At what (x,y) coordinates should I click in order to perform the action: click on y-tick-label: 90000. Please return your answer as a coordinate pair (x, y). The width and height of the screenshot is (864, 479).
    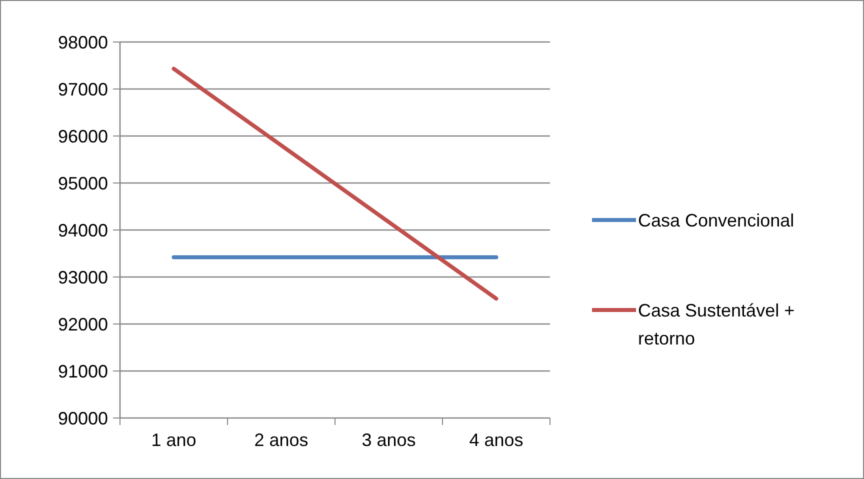
    Looking at the image, I should click on (83, 418).